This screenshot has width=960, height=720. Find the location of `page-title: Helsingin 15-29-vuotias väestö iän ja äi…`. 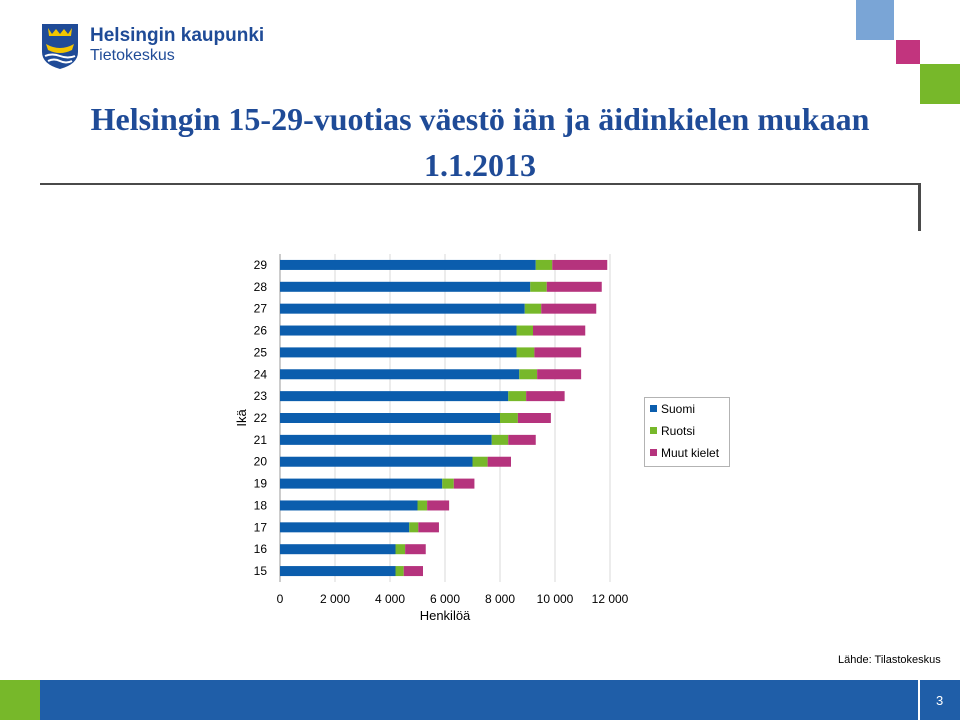

page-title: Helsingin 15-29-vuotias väestö iän ja äi… is located at coordinates (480, 142).